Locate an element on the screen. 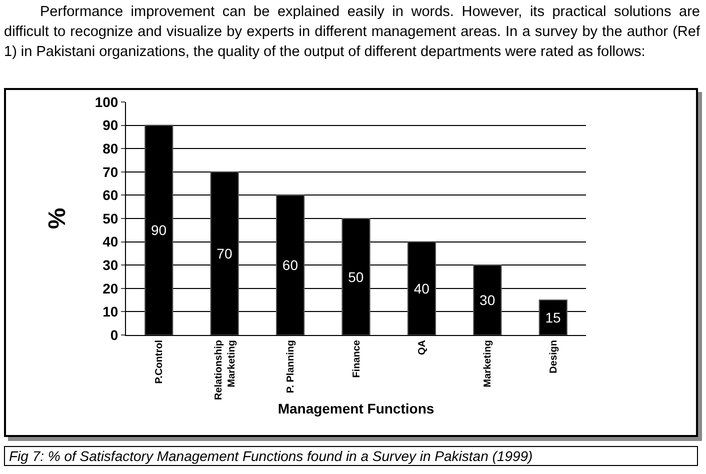 Image resolution: width=706 pixels, height=474 pixels. y-tick-label: 80 is located at coordinates (110, 148).